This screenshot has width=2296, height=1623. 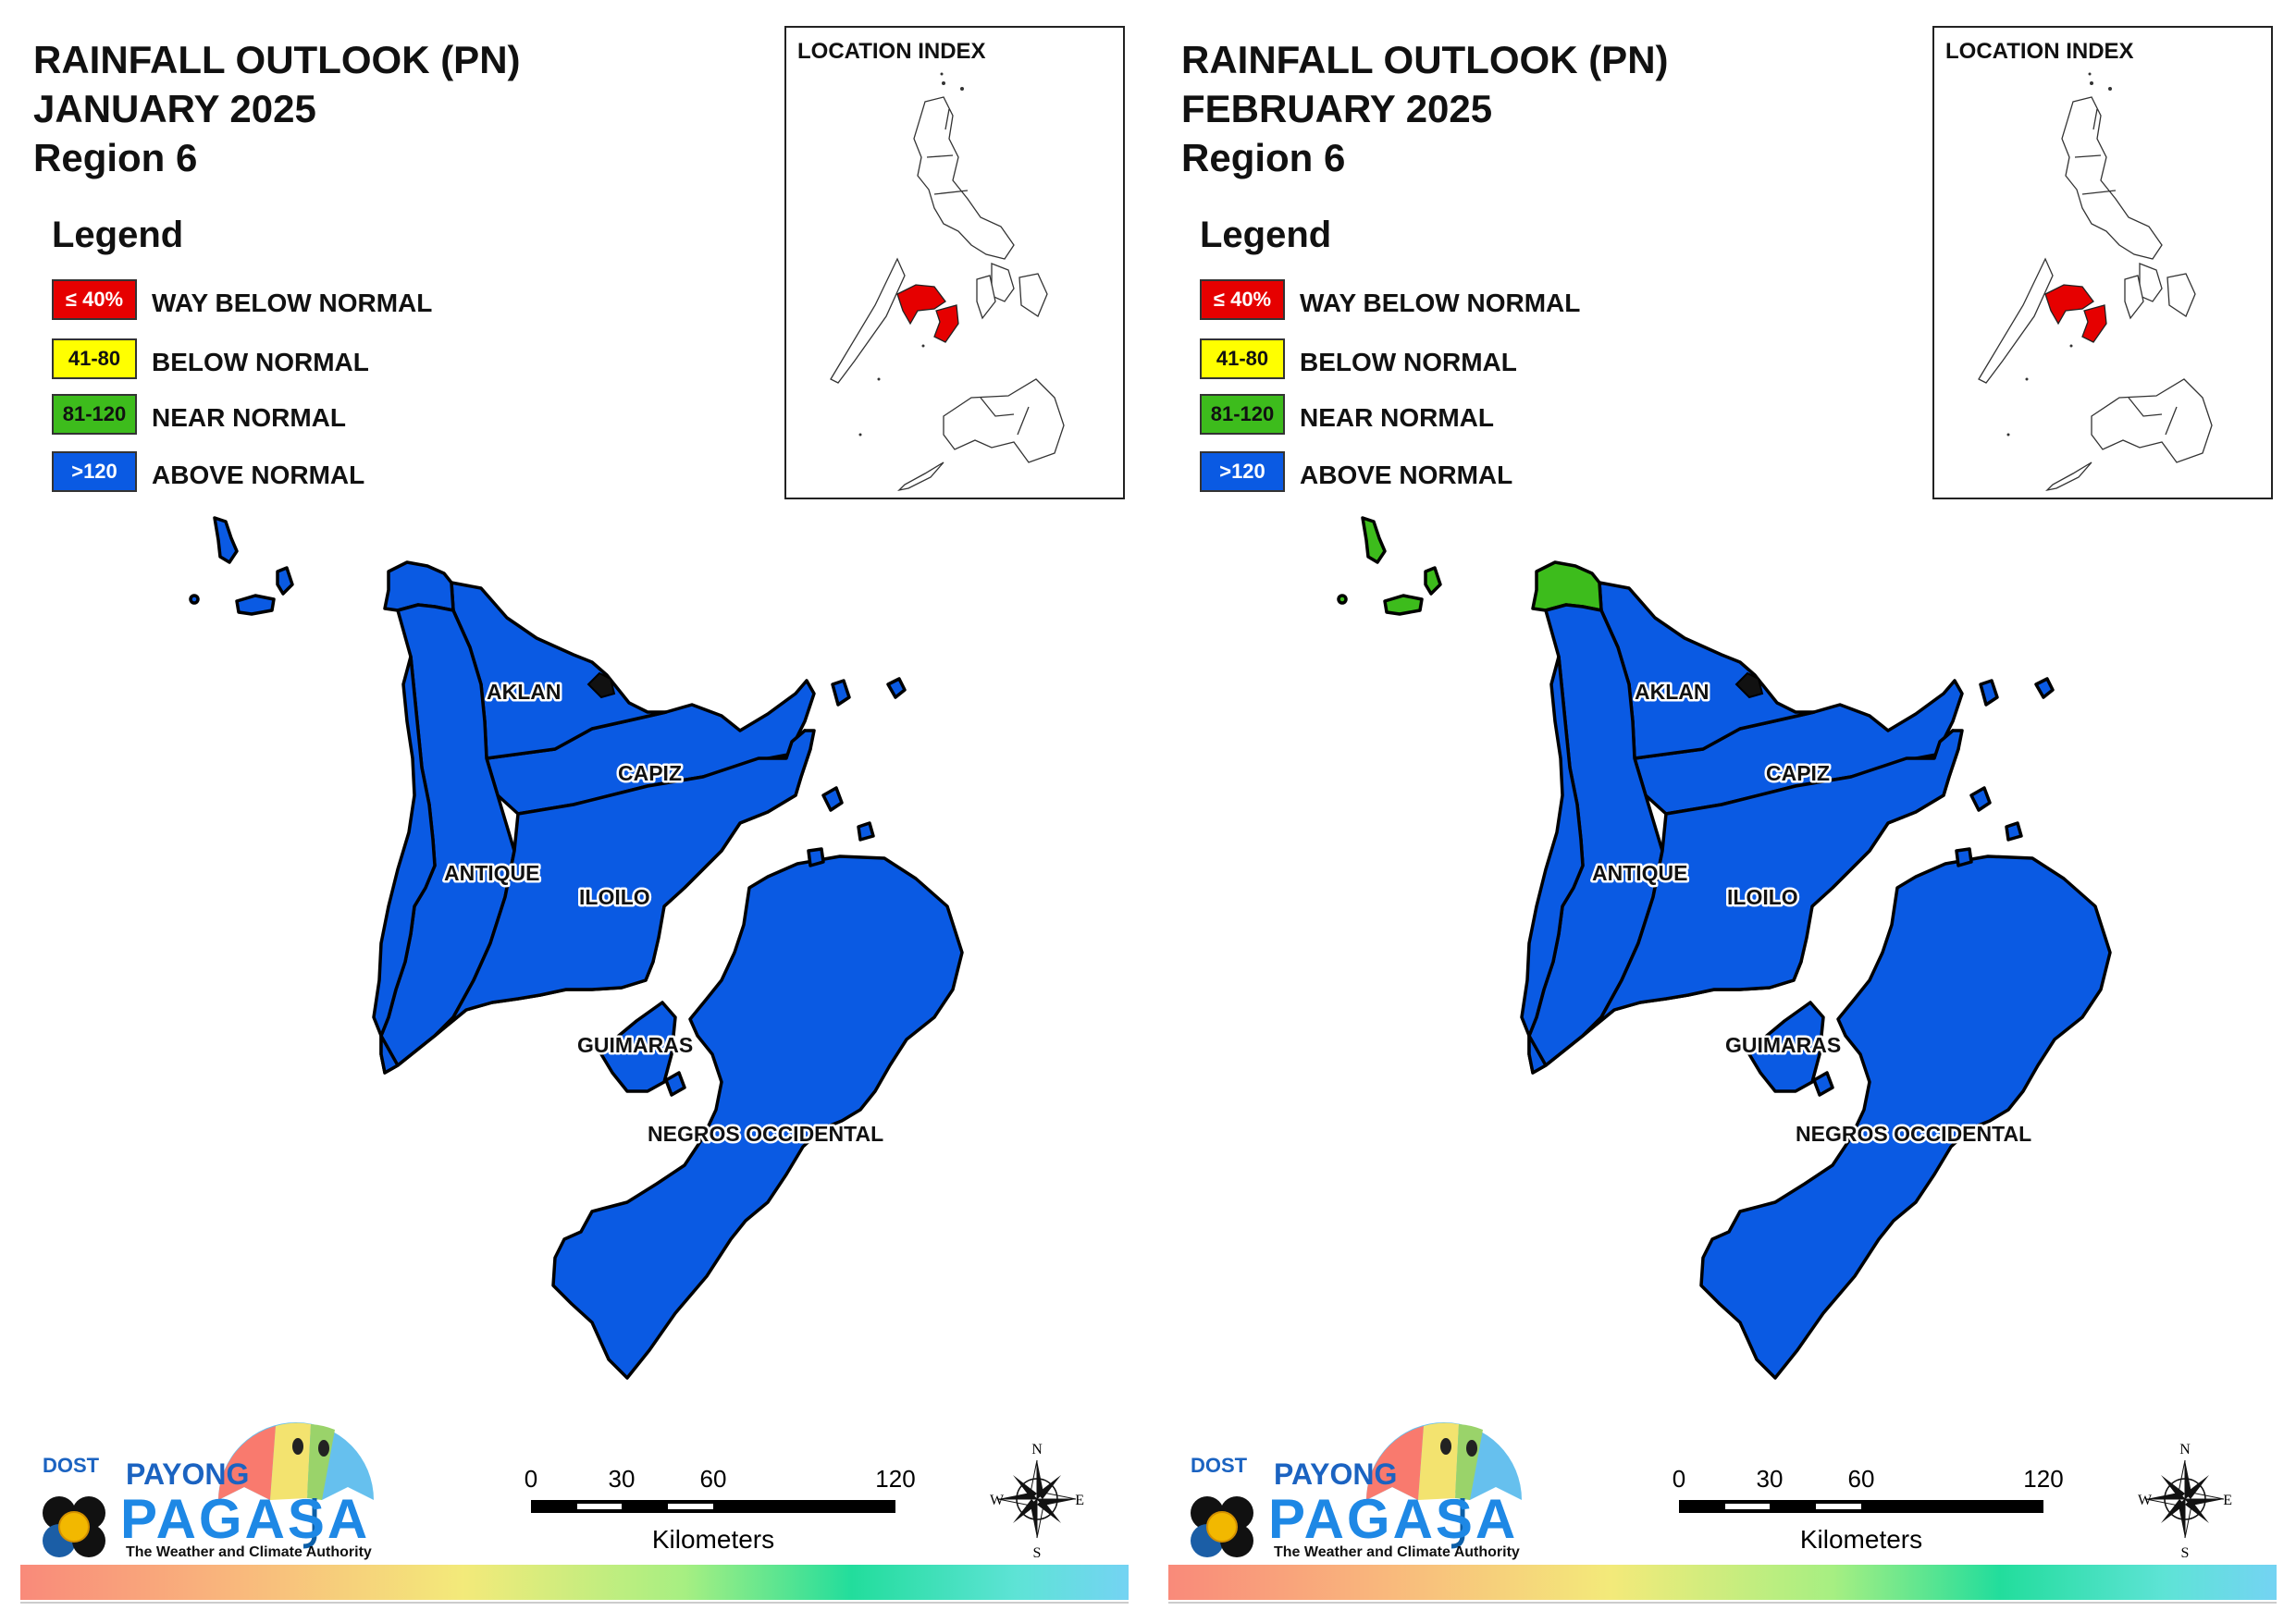 I want to click on map-title-month: JANUARY 2025, so click(x=174, y=108).